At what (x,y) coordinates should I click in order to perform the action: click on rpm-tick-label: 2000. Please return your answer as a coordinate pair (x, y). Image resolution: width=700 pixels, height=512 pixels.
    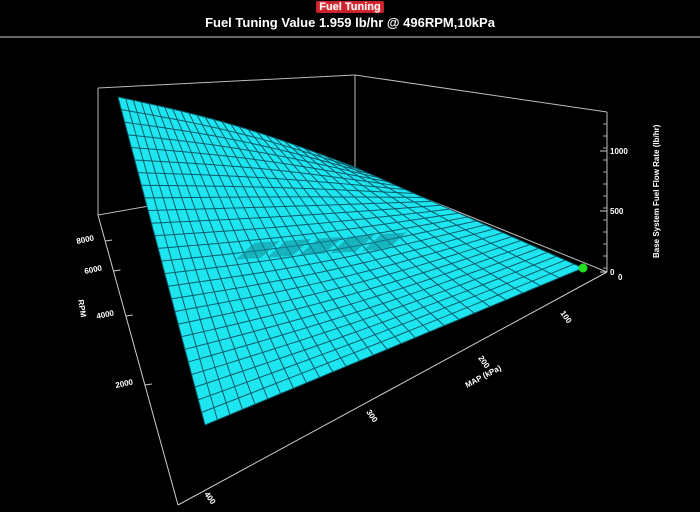
    Looking at the image, I should click on (125, 383).